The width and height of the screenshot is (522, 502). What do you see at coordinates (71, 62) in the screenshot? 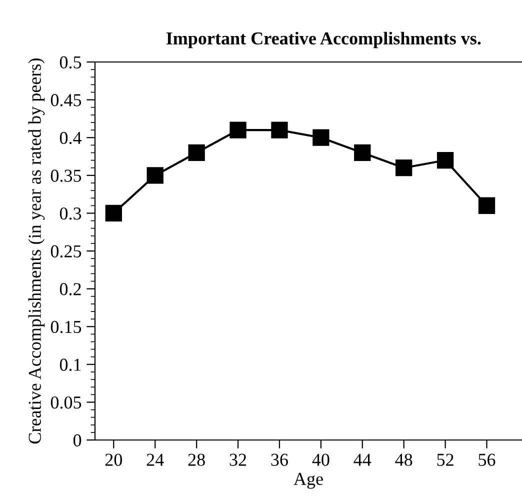
I see `y-tick-label: 0.5` at bounding box center [71, 62].